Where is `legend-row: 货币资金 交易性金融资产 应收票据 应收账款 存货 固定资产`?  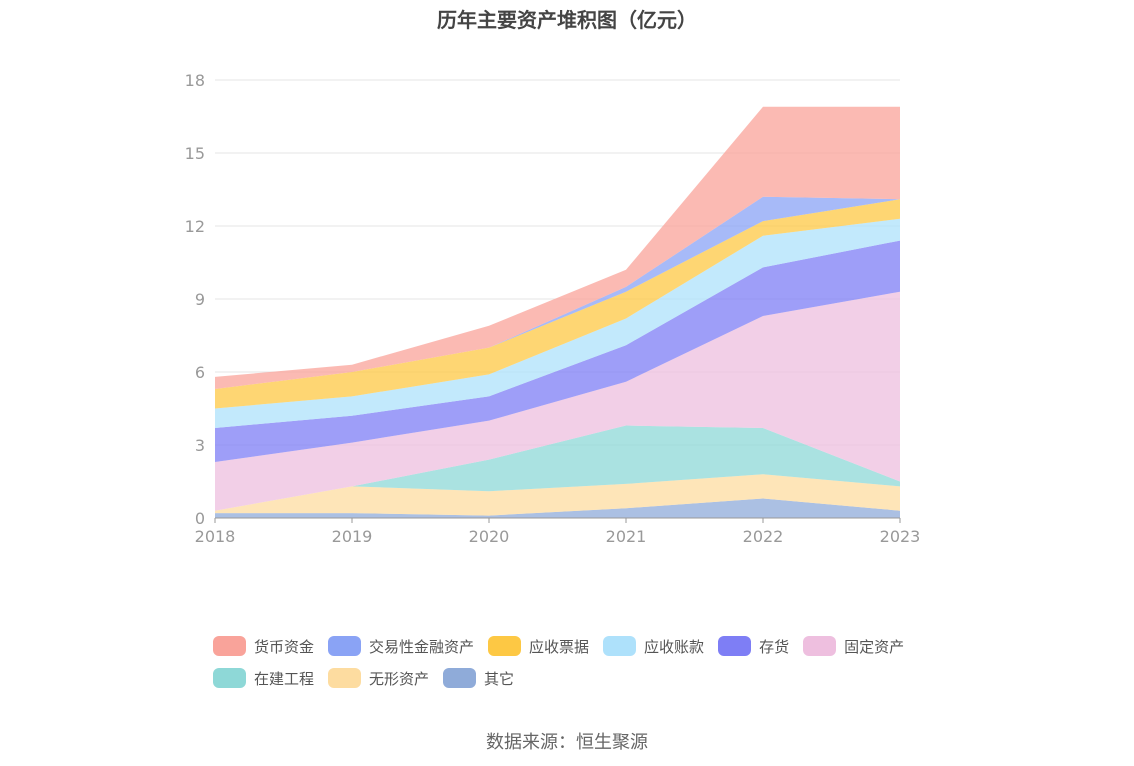
legend-row: 货币资金 交易性金融资产 应收票据 应收账款 存货 固定资产 is located at coordinates (573, 646).